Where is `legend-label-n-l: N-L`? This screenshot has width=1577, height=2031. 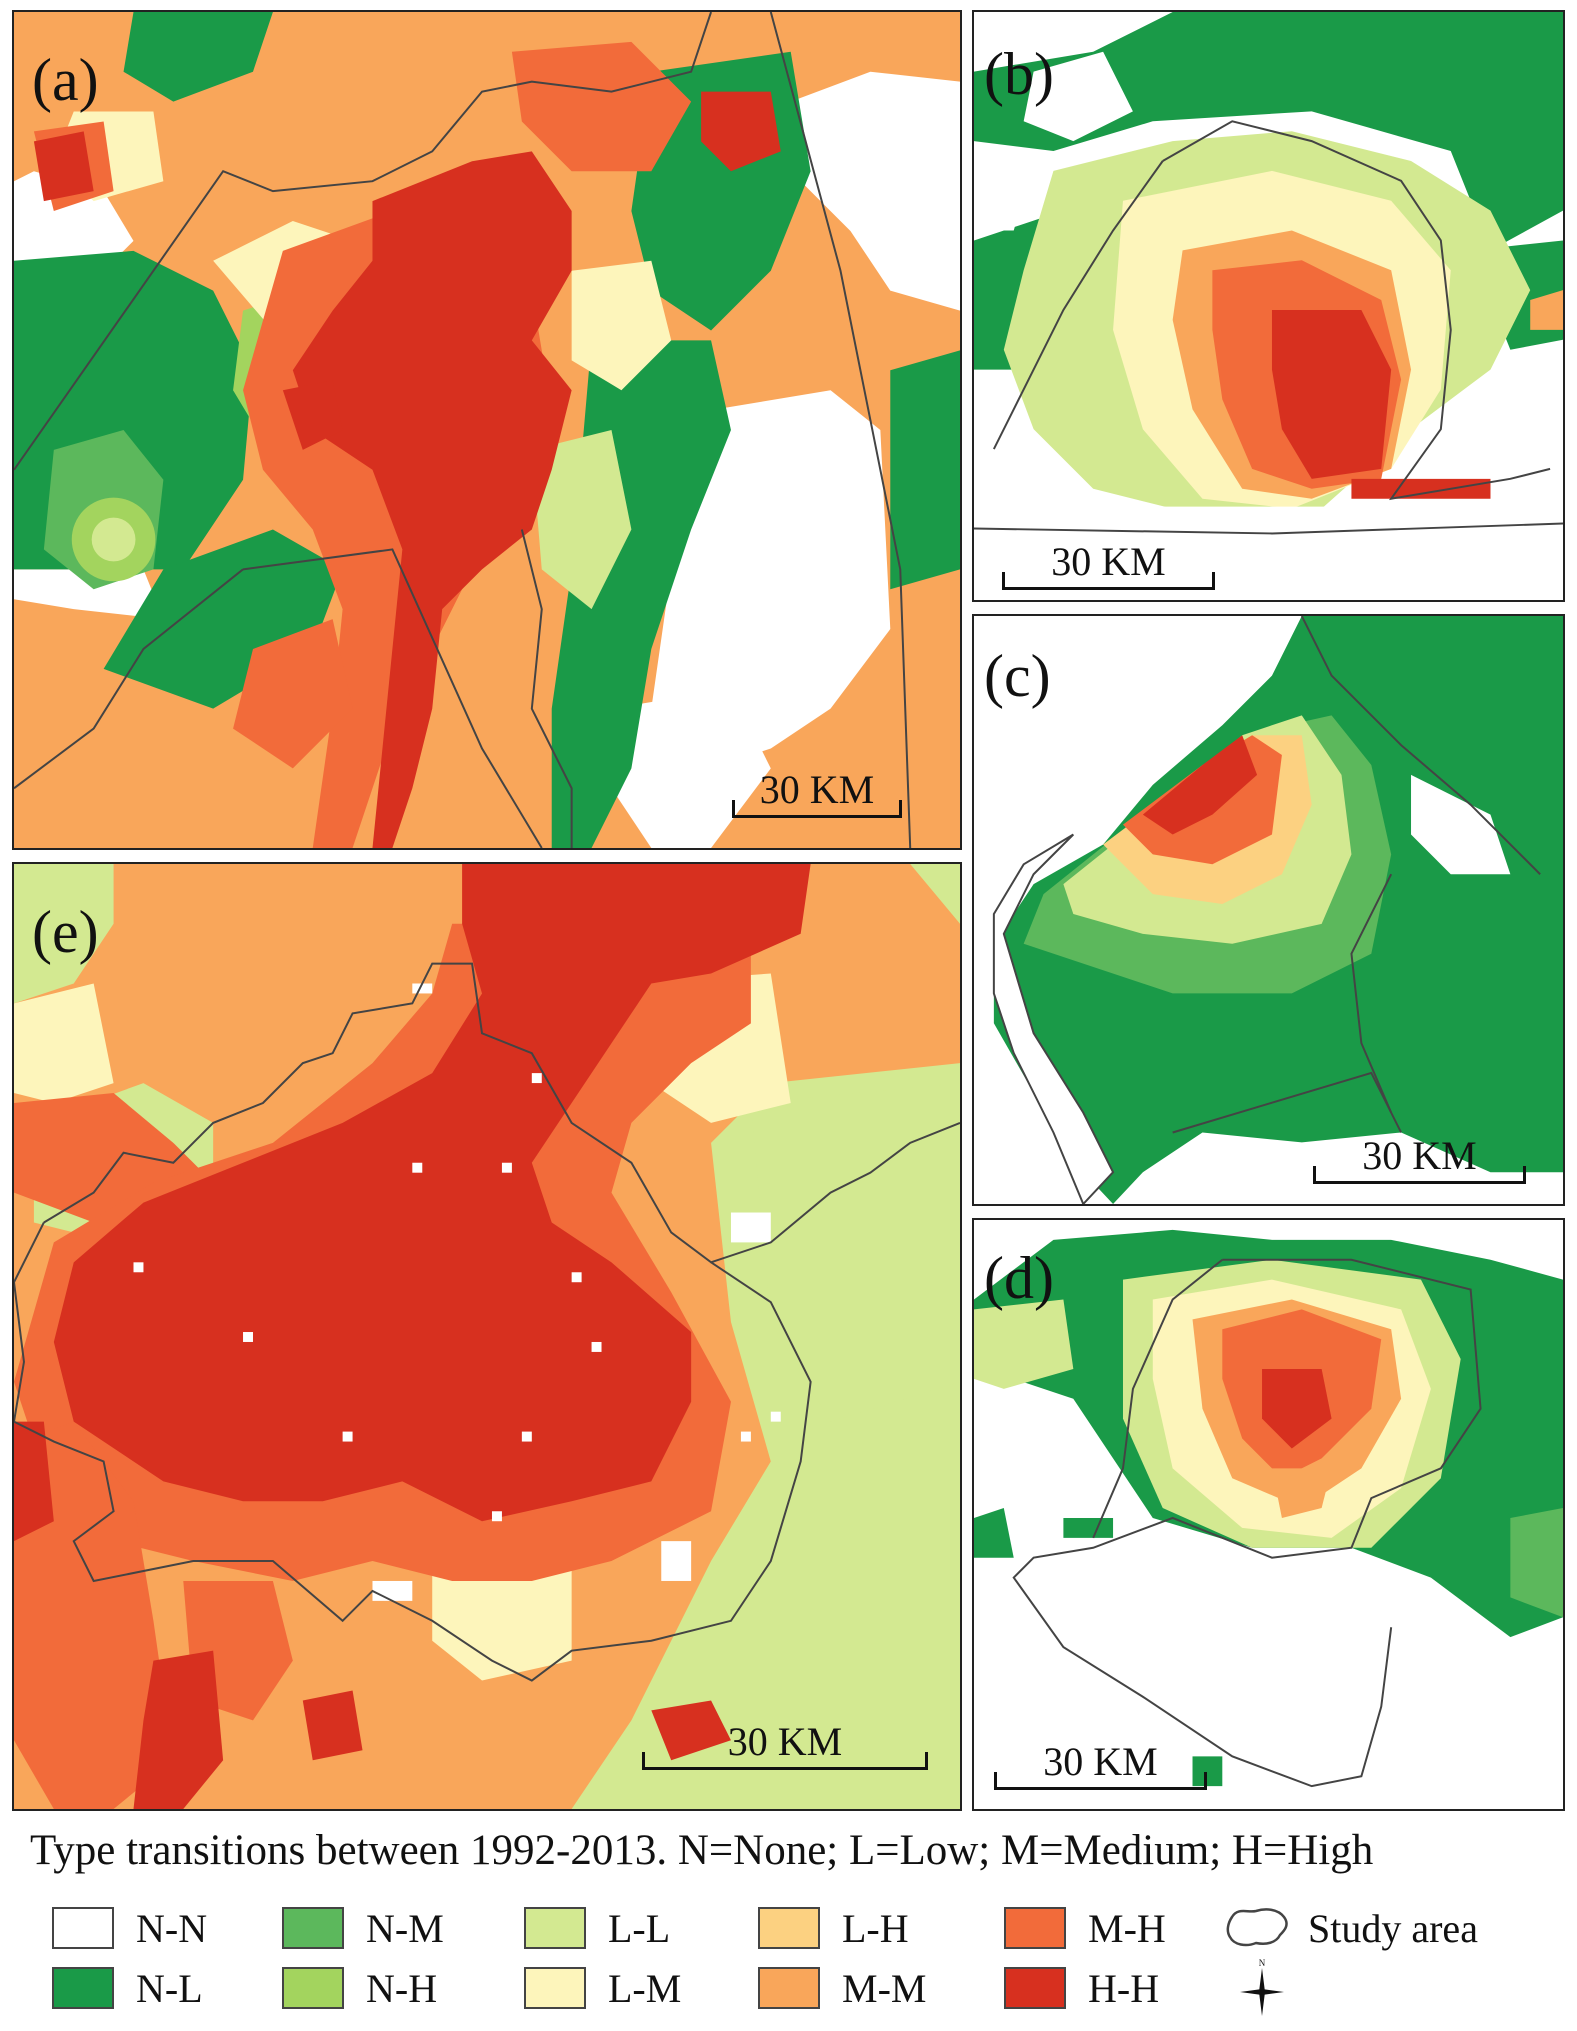 legend-label-n-l: N-L is located at coordinates (169, 1988).